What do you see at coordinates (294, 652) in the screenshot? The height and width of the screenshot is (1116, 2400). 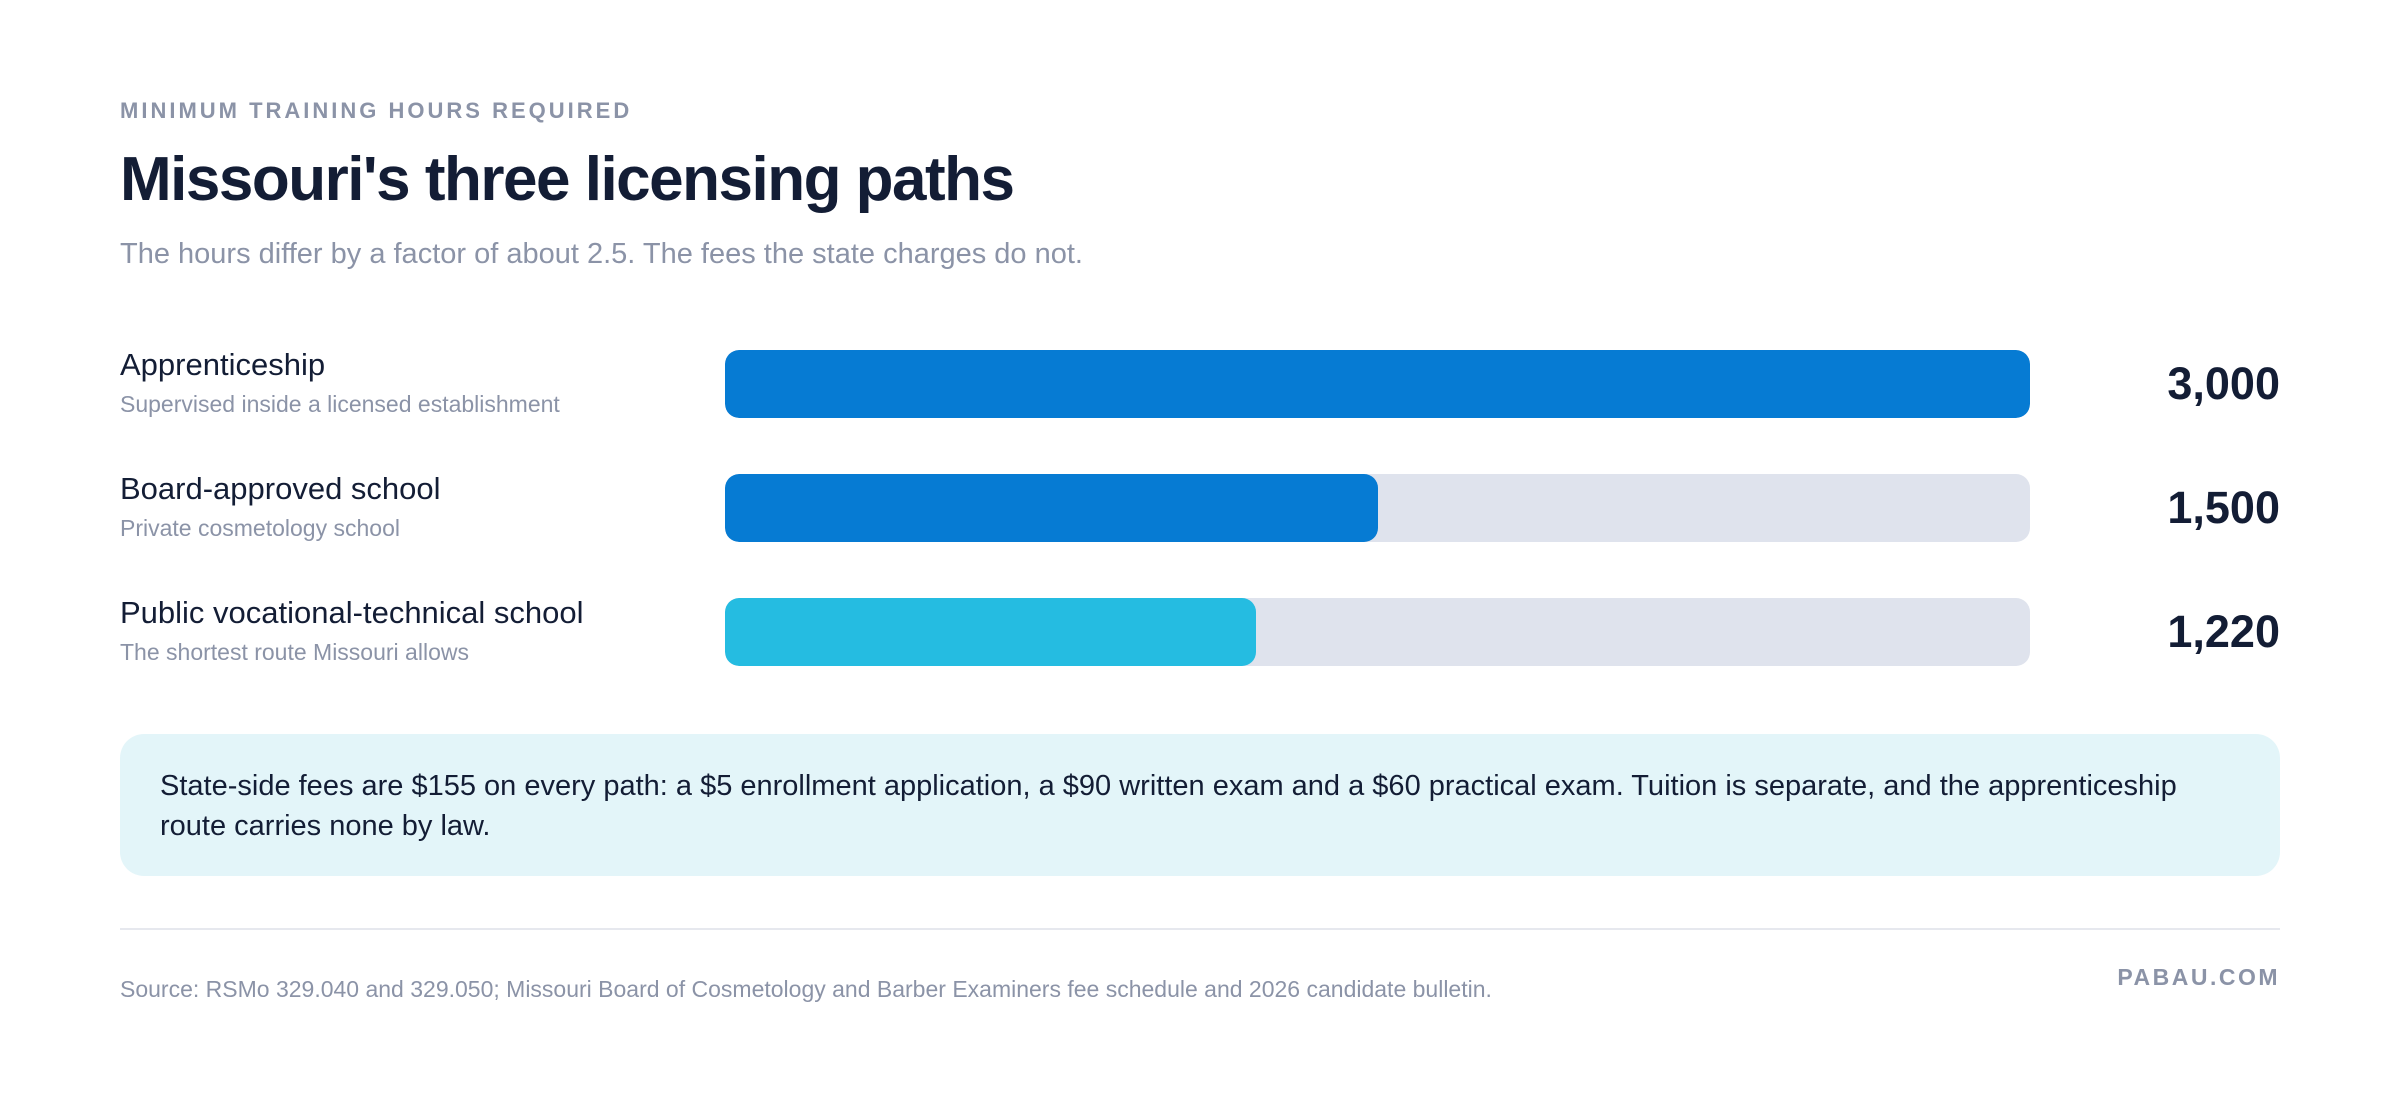 I see `category-description: The shortest route Missouri allows` at bounding box center [294, 652].